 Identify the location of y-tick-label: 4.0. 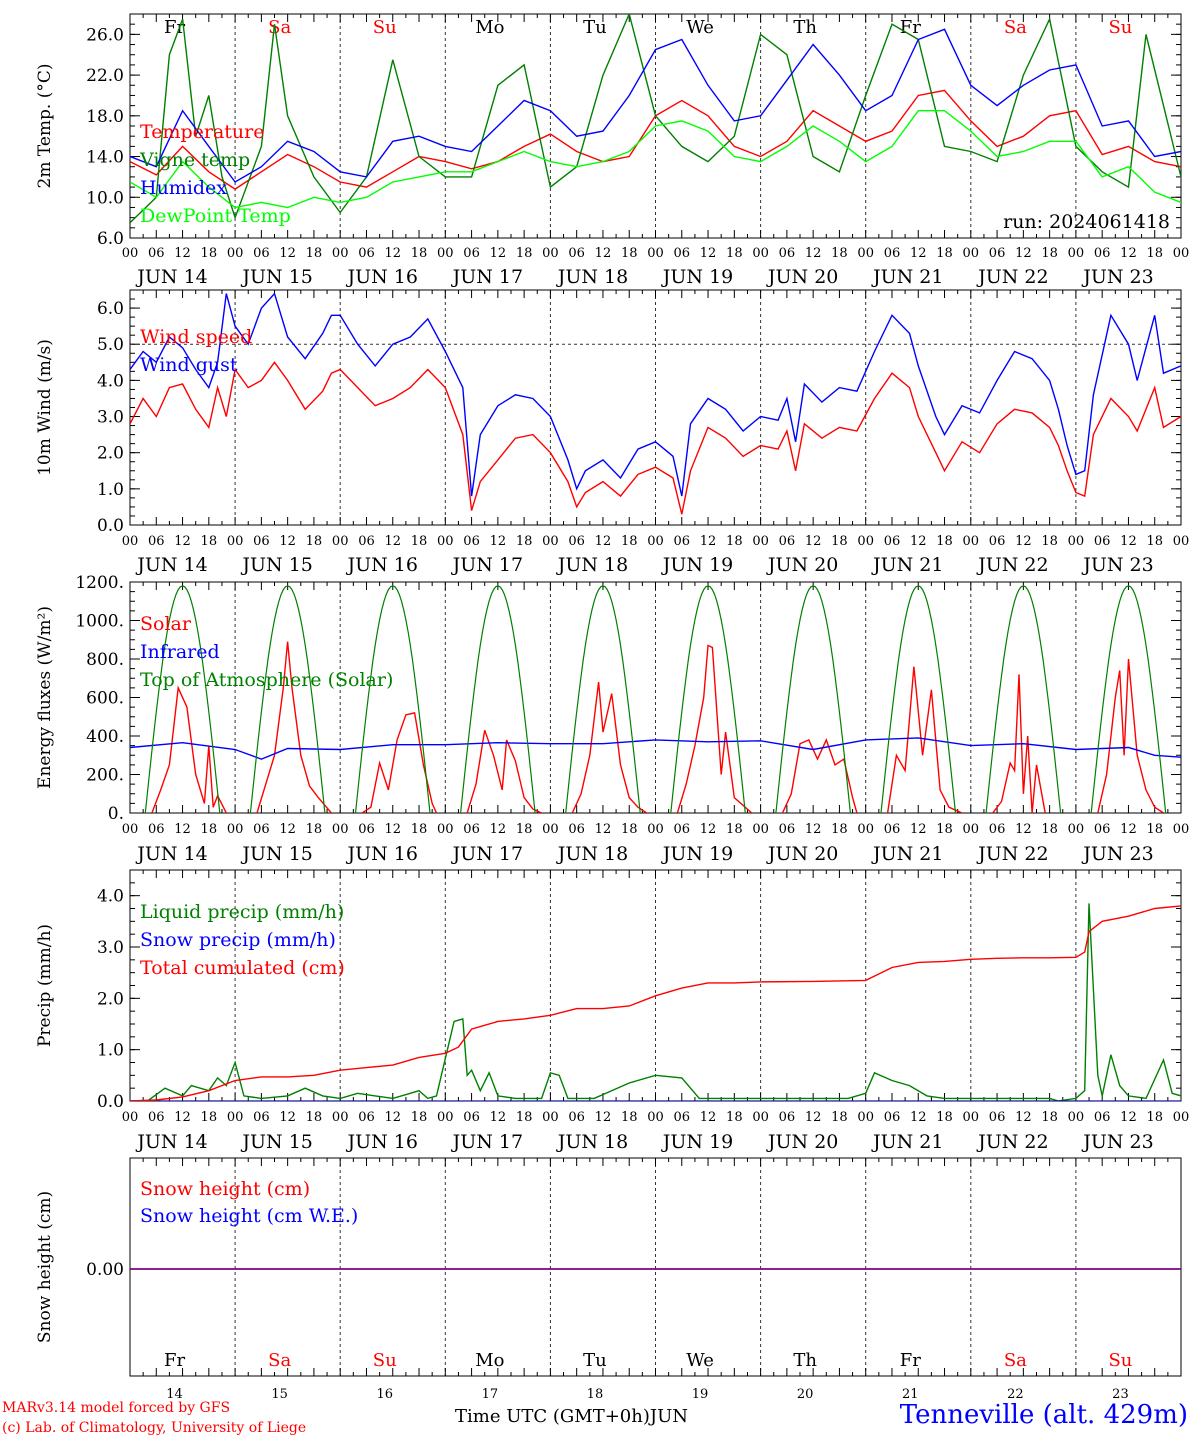
(110, 381).